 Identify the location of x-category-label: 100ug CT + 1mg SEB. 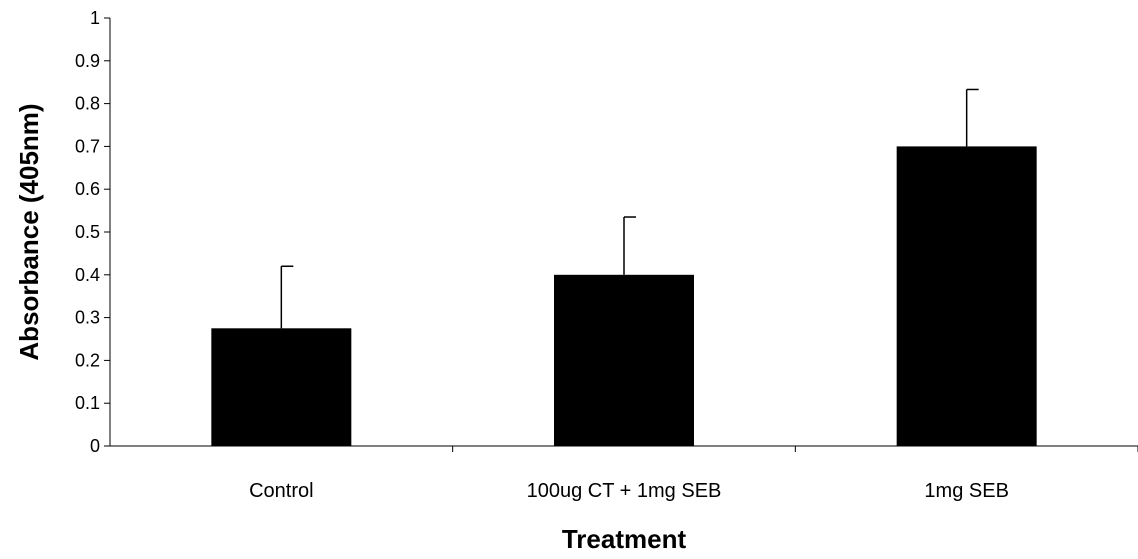
(624, 491).